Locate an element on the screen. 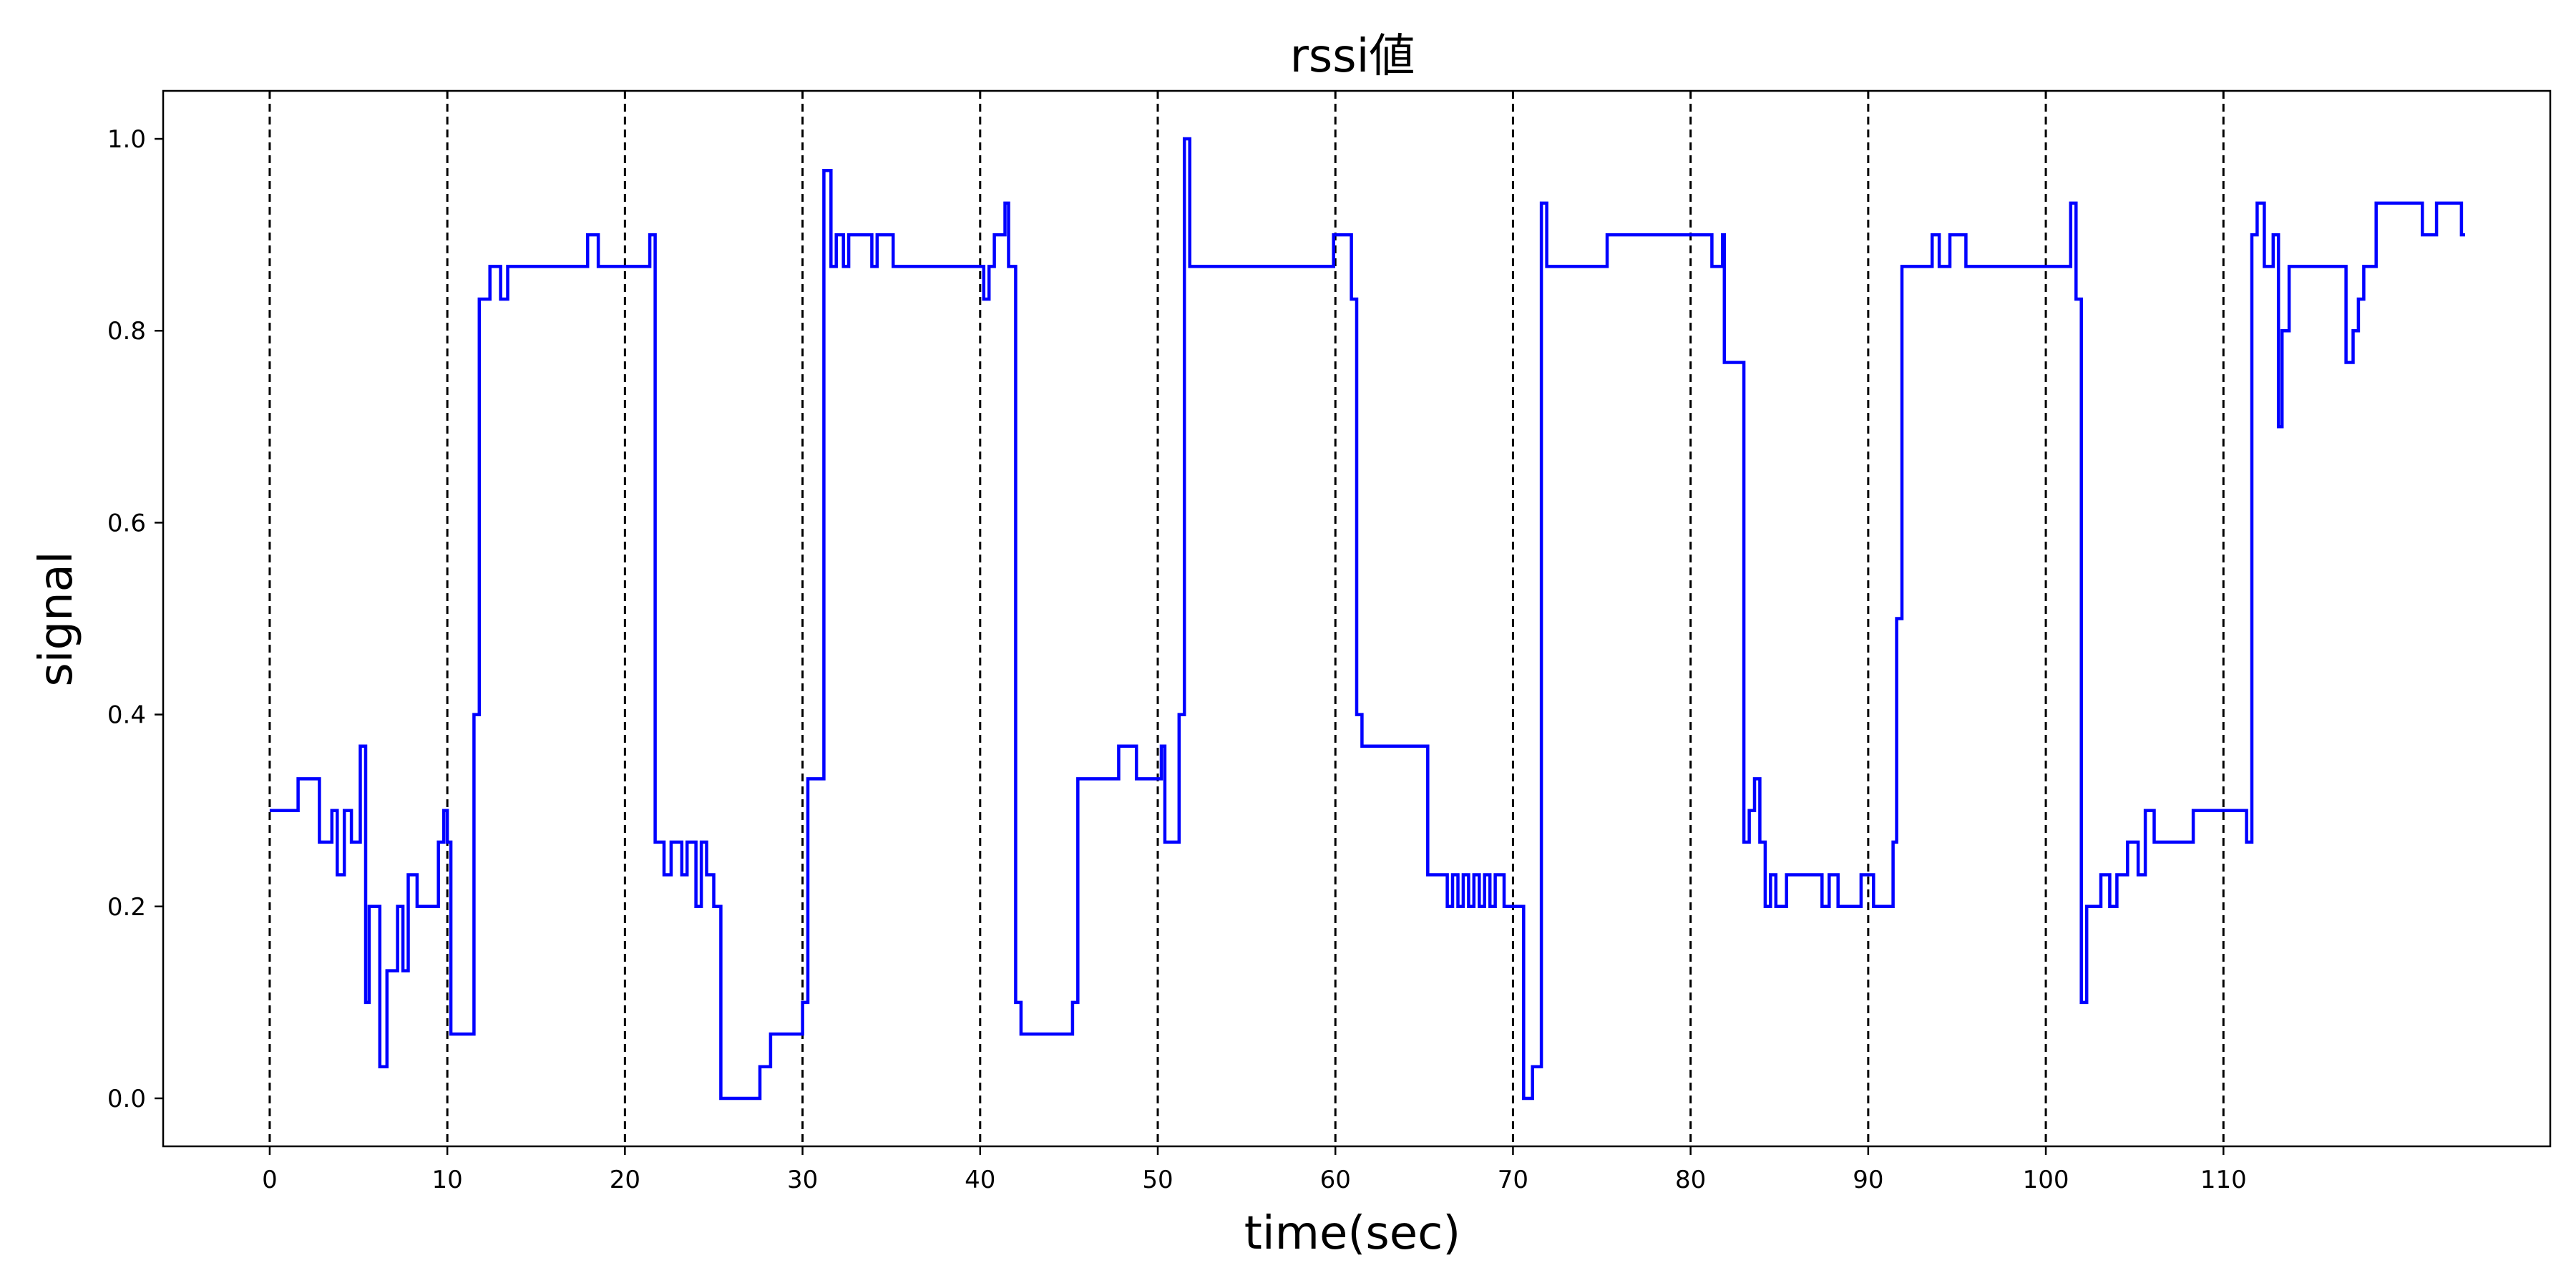 This screenshot has width=2576, height=1288. chart-title: rssi値 is located at coordinates (1352, 56).